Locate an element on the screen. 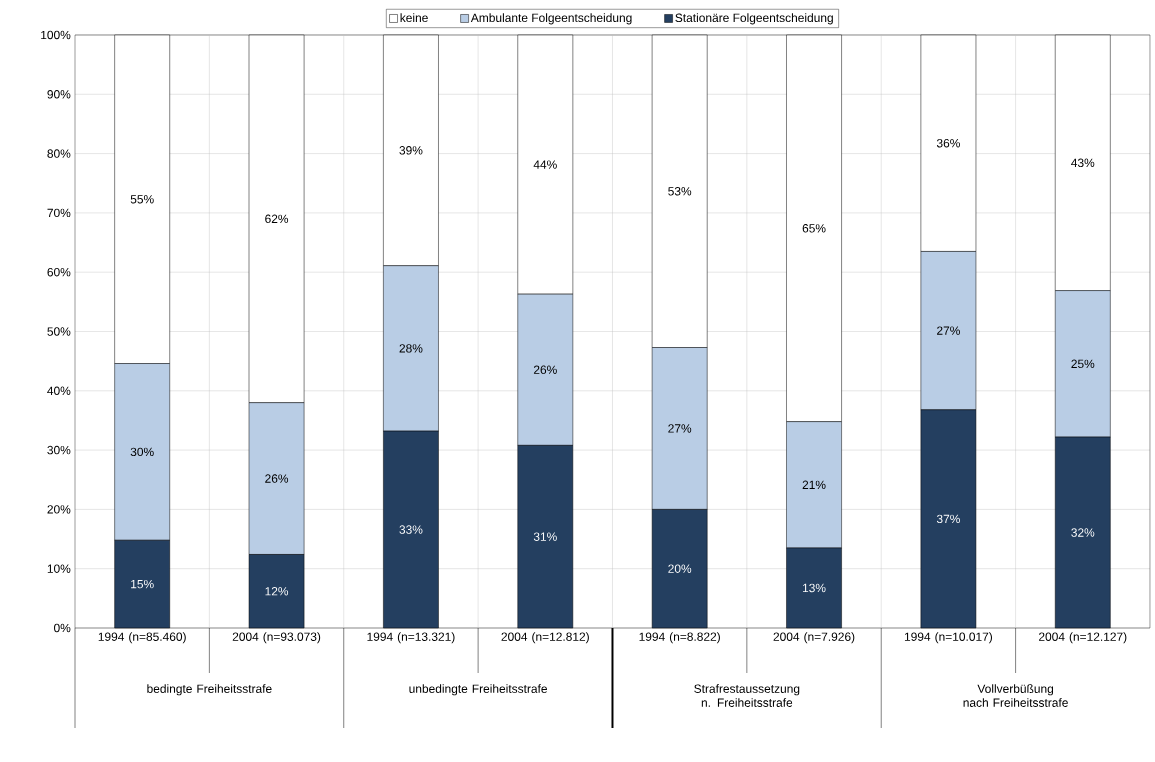 This screenshot has width=1155, height=762. data-label: 62% is located at coordinates (277, 219).